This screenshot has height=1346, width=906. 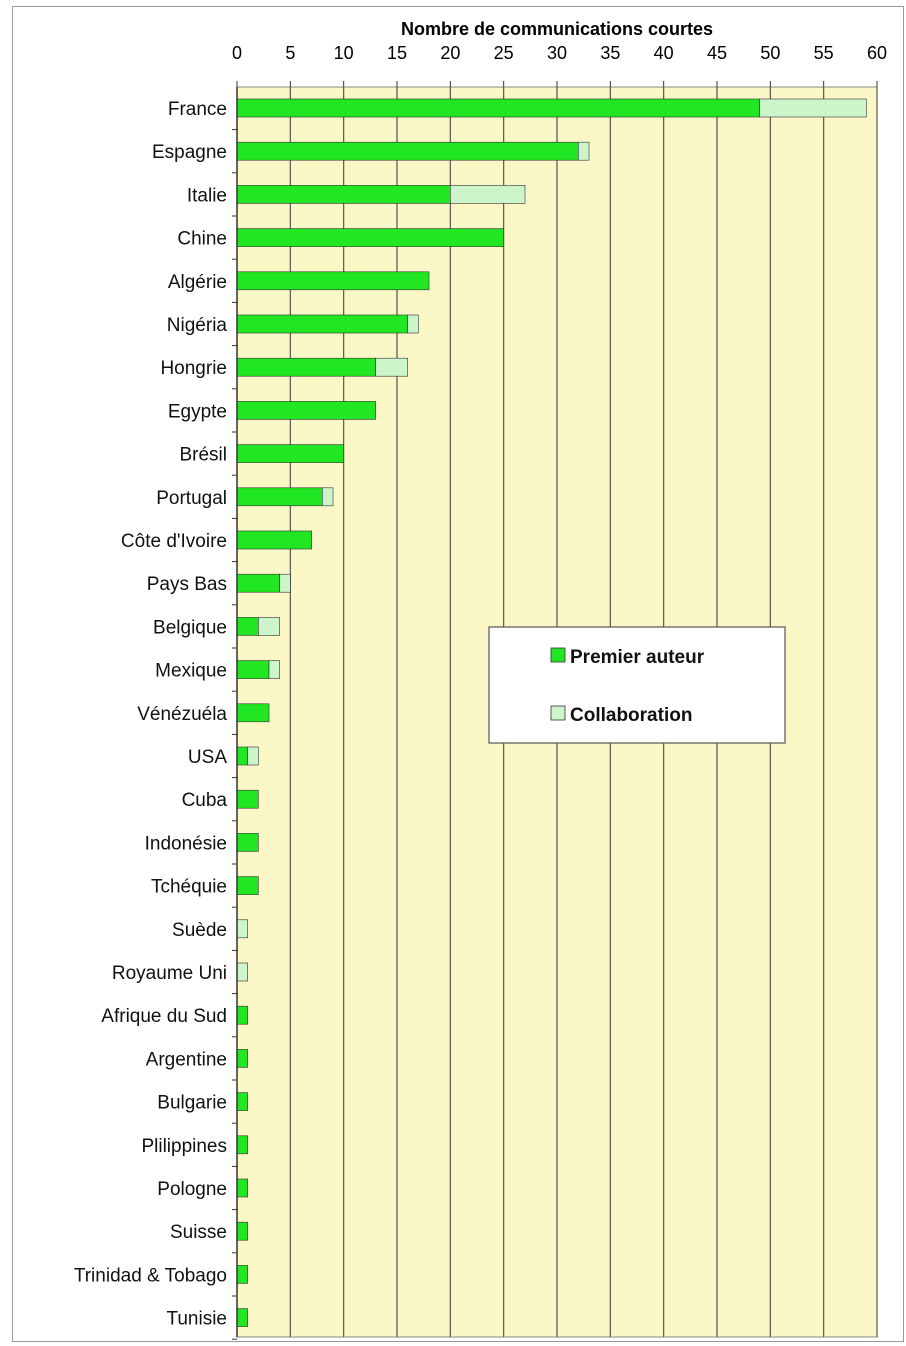 I want to click on x-tick-label: 50, so click(x=770, y=53).